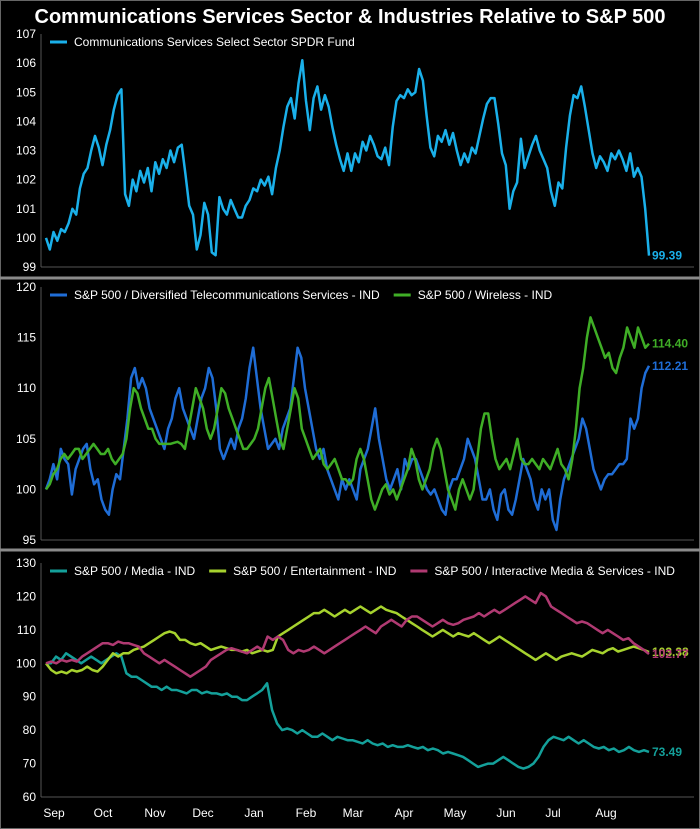 This screenshot has width=700, height=829. I want to click on x-tick-label: Sep, so click(54, 813).